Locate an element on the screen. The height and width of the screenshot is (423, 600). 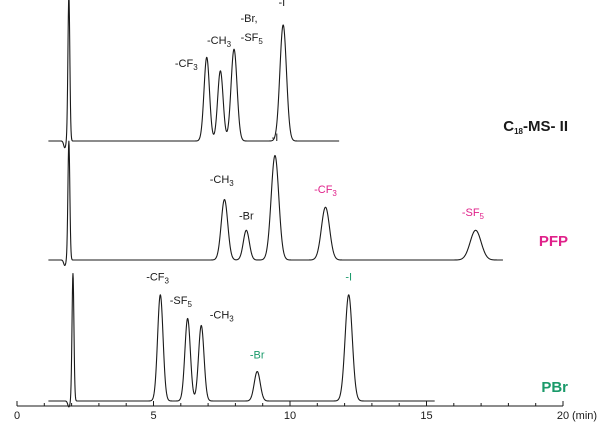
column-label: PFP is located at coordinates (553, 241).